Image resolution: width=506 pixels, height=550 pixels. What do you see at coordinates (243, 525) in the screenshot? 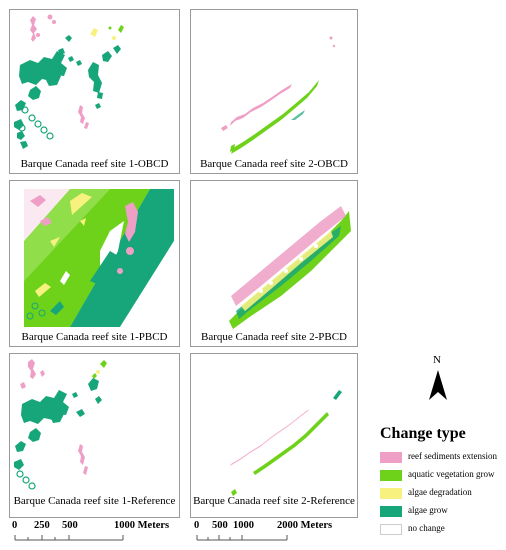
I see `scale-tick-label: 1000` at bounding box center [243, 525].